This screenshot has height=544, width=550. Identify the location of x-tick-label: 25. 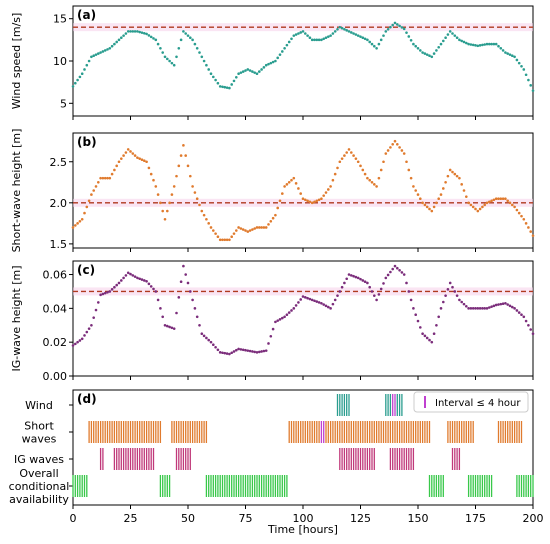
(131, 518).